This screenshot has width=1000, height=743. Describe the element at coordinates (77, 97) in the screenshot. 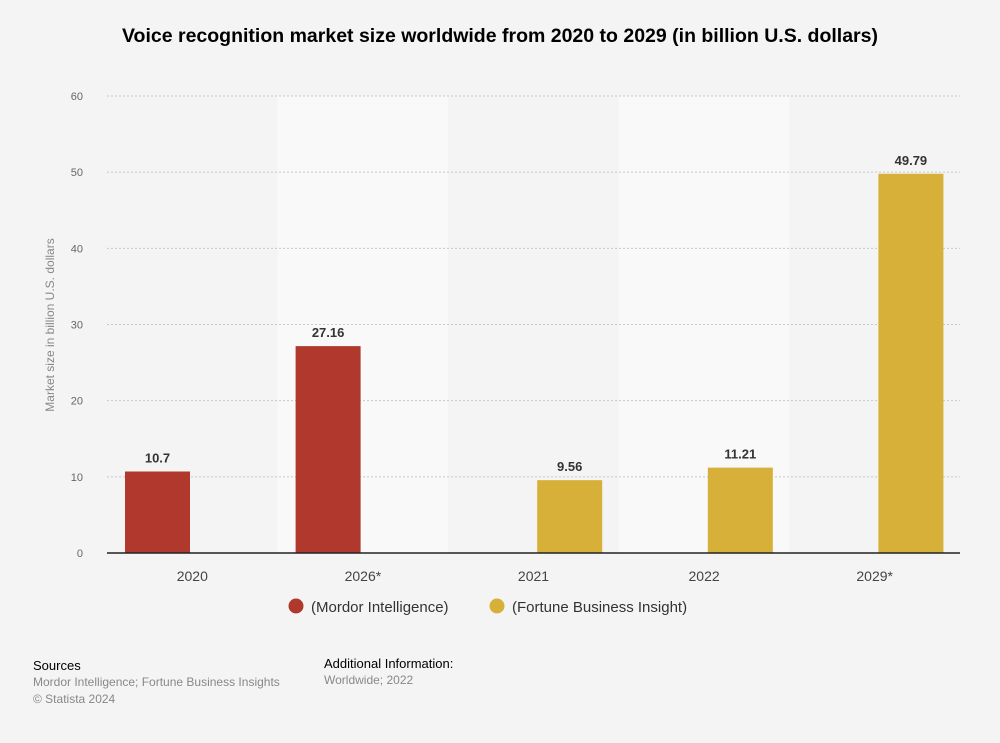

I see `y-tick-label: 60` at that location.